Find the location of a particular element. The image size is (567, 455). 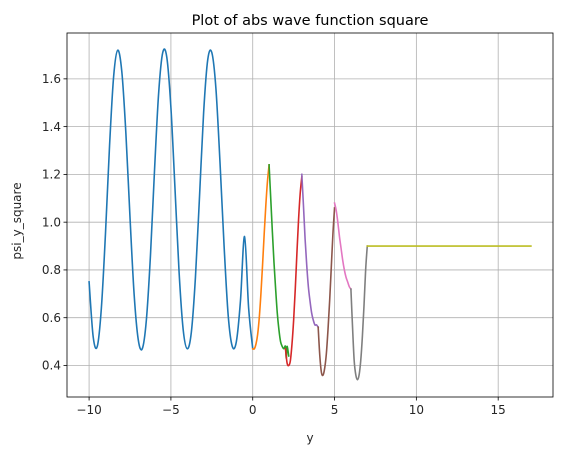

y-tick-label: 0.8 is located at coordinates (51, 270).